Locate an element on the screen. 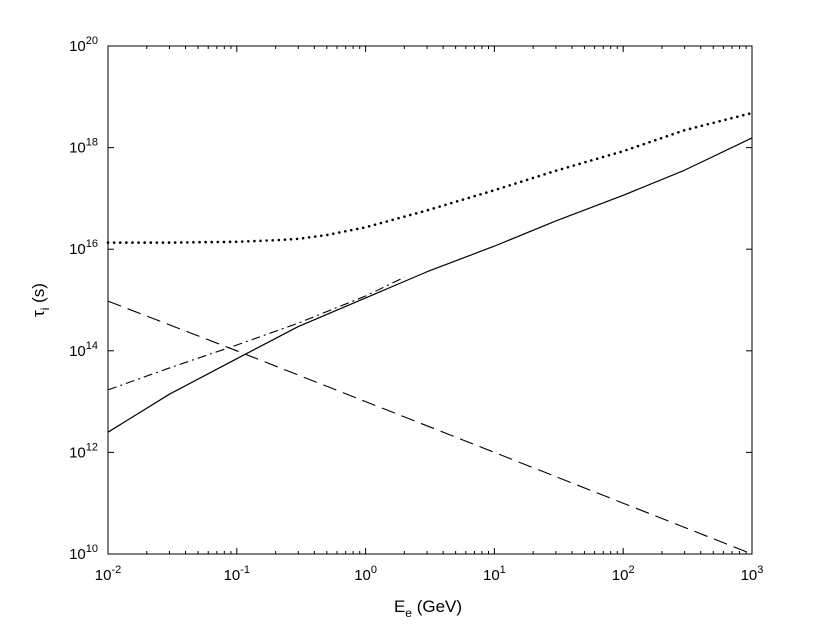  y-axis-label: τi (s) is located at coordinates (40, 300).